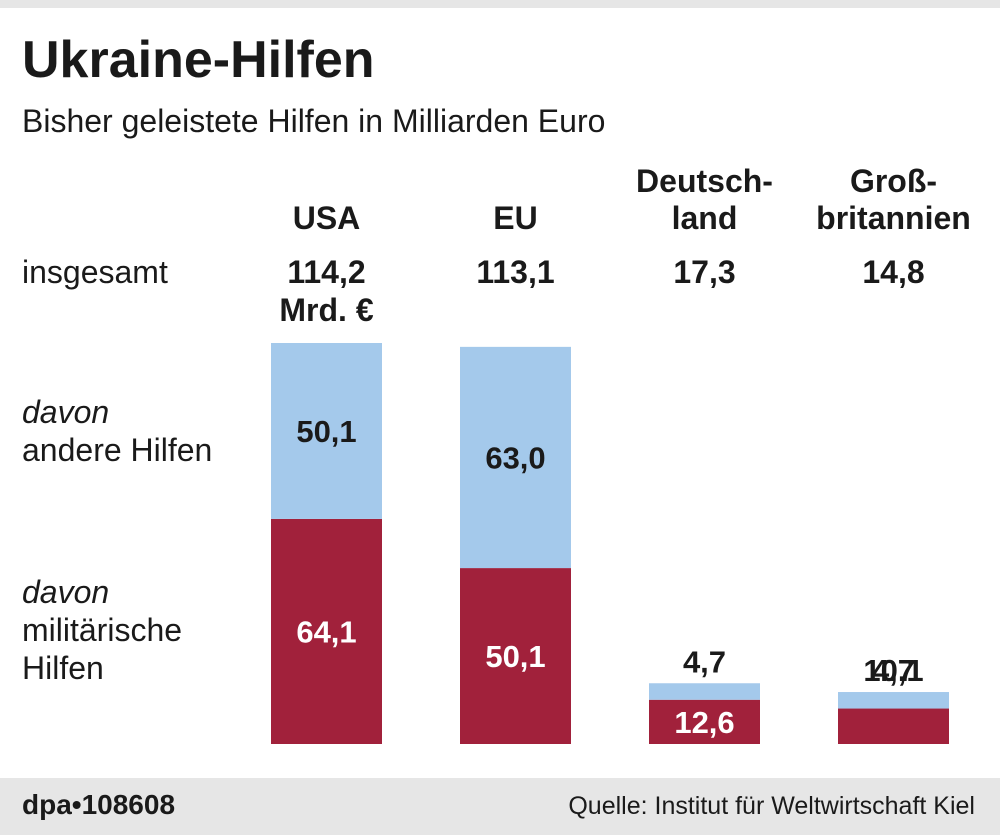 This screenshot has height=835, width=1000. I want to click on bar-anderehilfen-grossbritannien, so click(893, 700).